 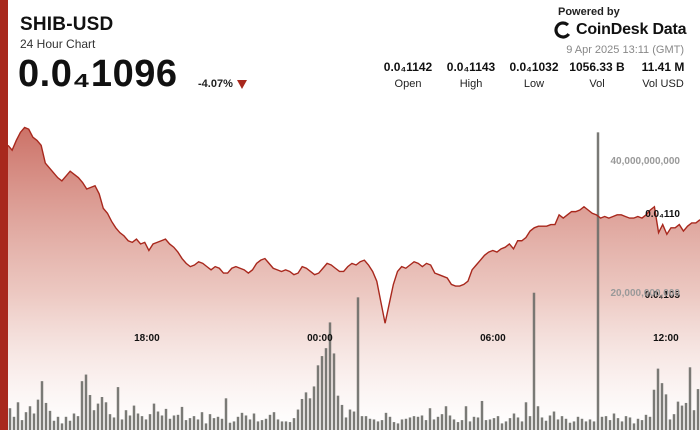 What do you see at coordinates (408, 75) in the screenshot?
I see `stat-open: 0.0₄1142 Open` at bounding box center [408, 75].